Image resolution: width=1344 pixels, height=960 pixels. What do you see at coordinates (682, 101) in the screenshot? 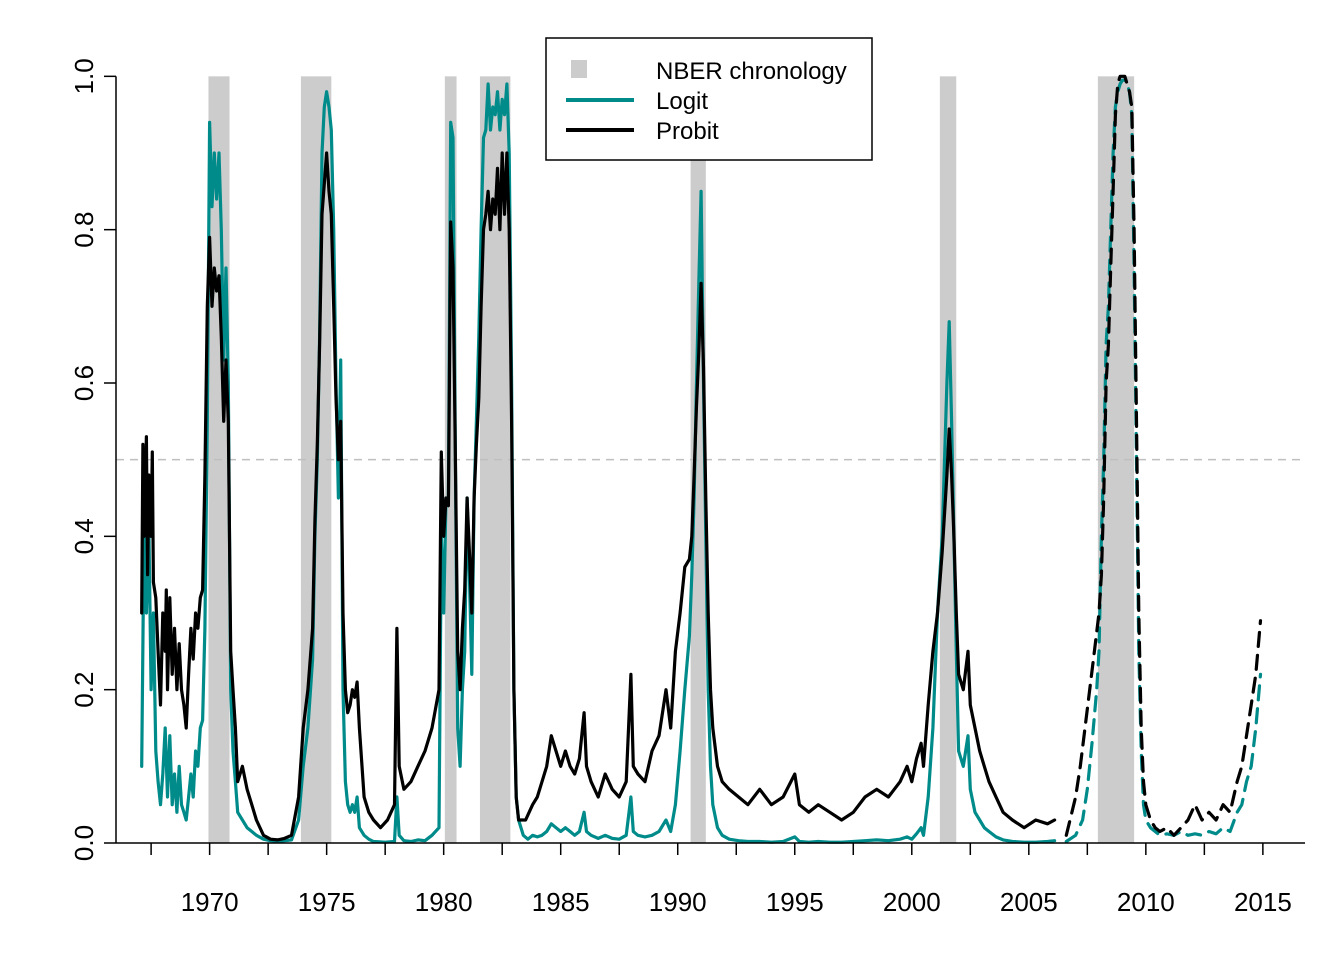
I see `legend-label-logit: Logit` at bounding box center [682, 101].